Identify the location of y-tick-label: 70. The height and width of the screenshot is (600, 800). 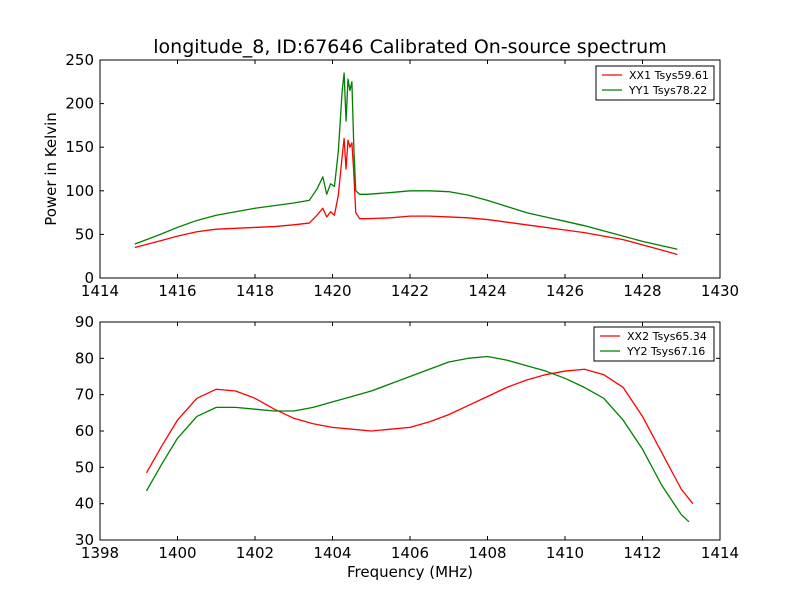
(84, 395).